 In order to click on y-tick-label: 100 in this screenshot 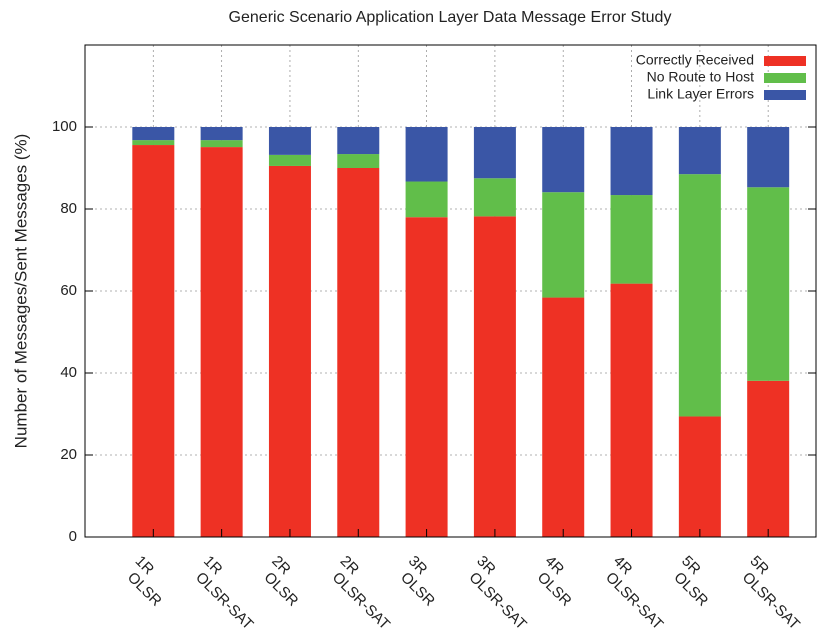, I will do `click(64, 126)`.